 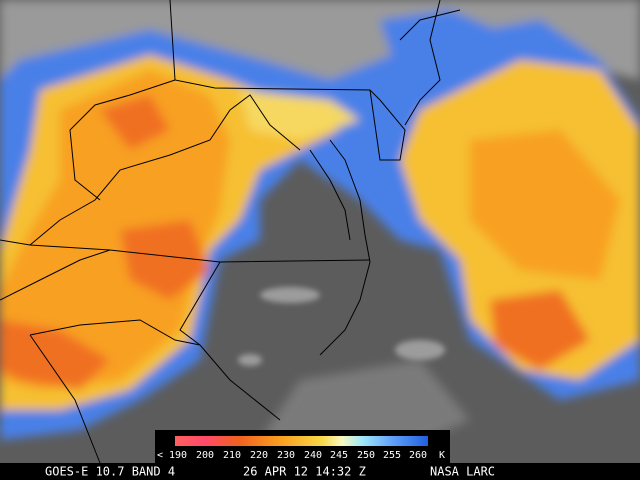 What do you see at coordinates (304, 472) in the screenshot?
I see `time-label: 26 APR 12 14:32 Z` at bounding box center [304, 472].